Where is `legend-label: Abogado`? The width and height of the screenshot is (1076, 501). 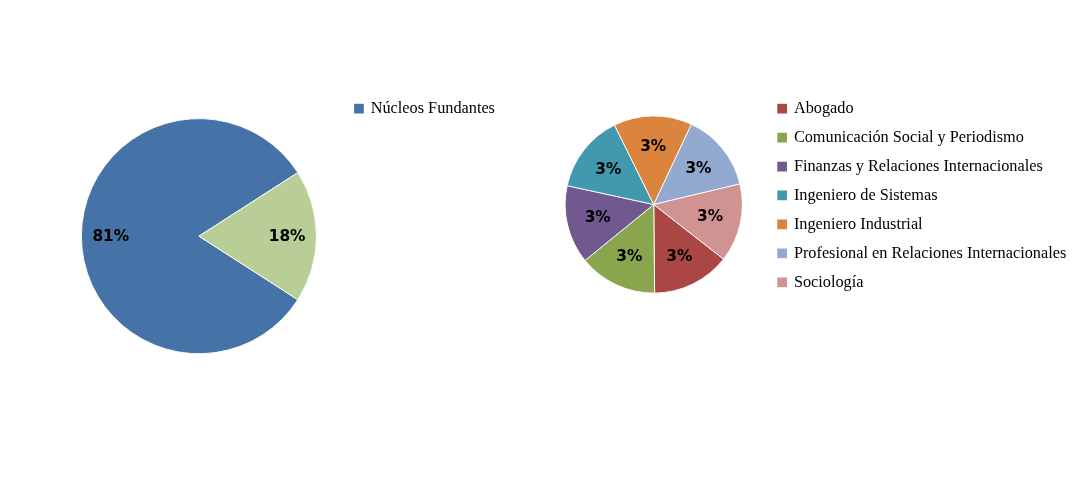
legend-label: Abogado is located at coordinates (823, 108).